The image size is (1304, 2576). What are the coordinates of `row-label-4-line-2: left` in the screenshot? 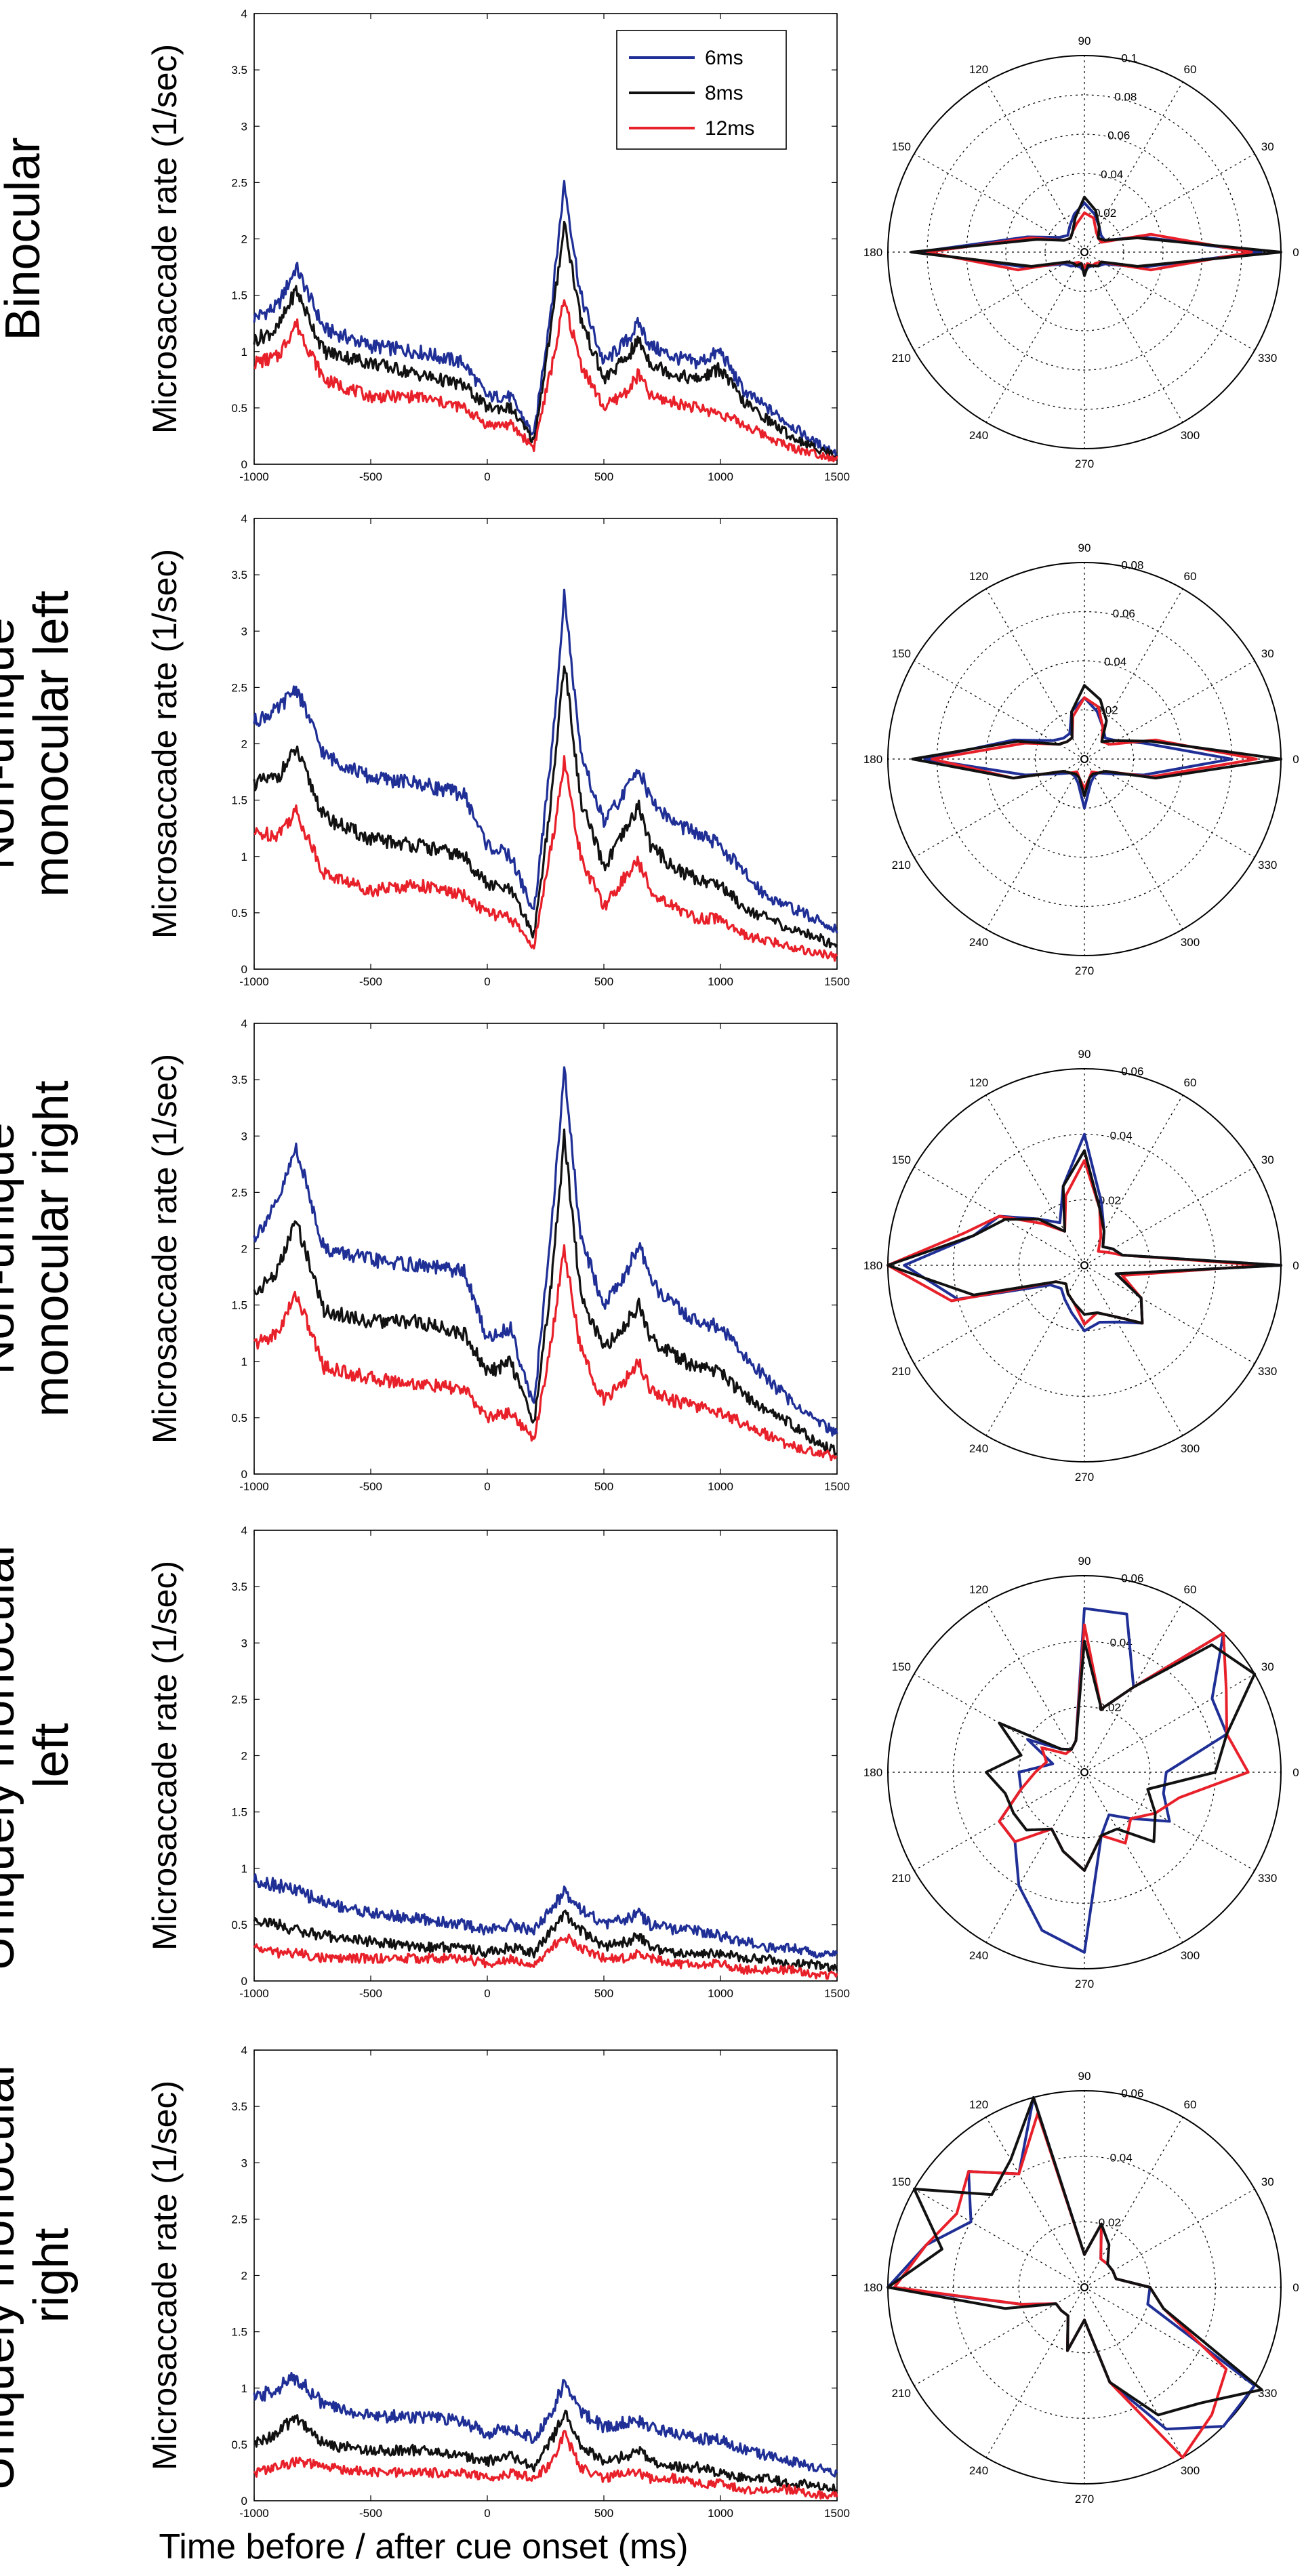 It's located at (51, 1755).